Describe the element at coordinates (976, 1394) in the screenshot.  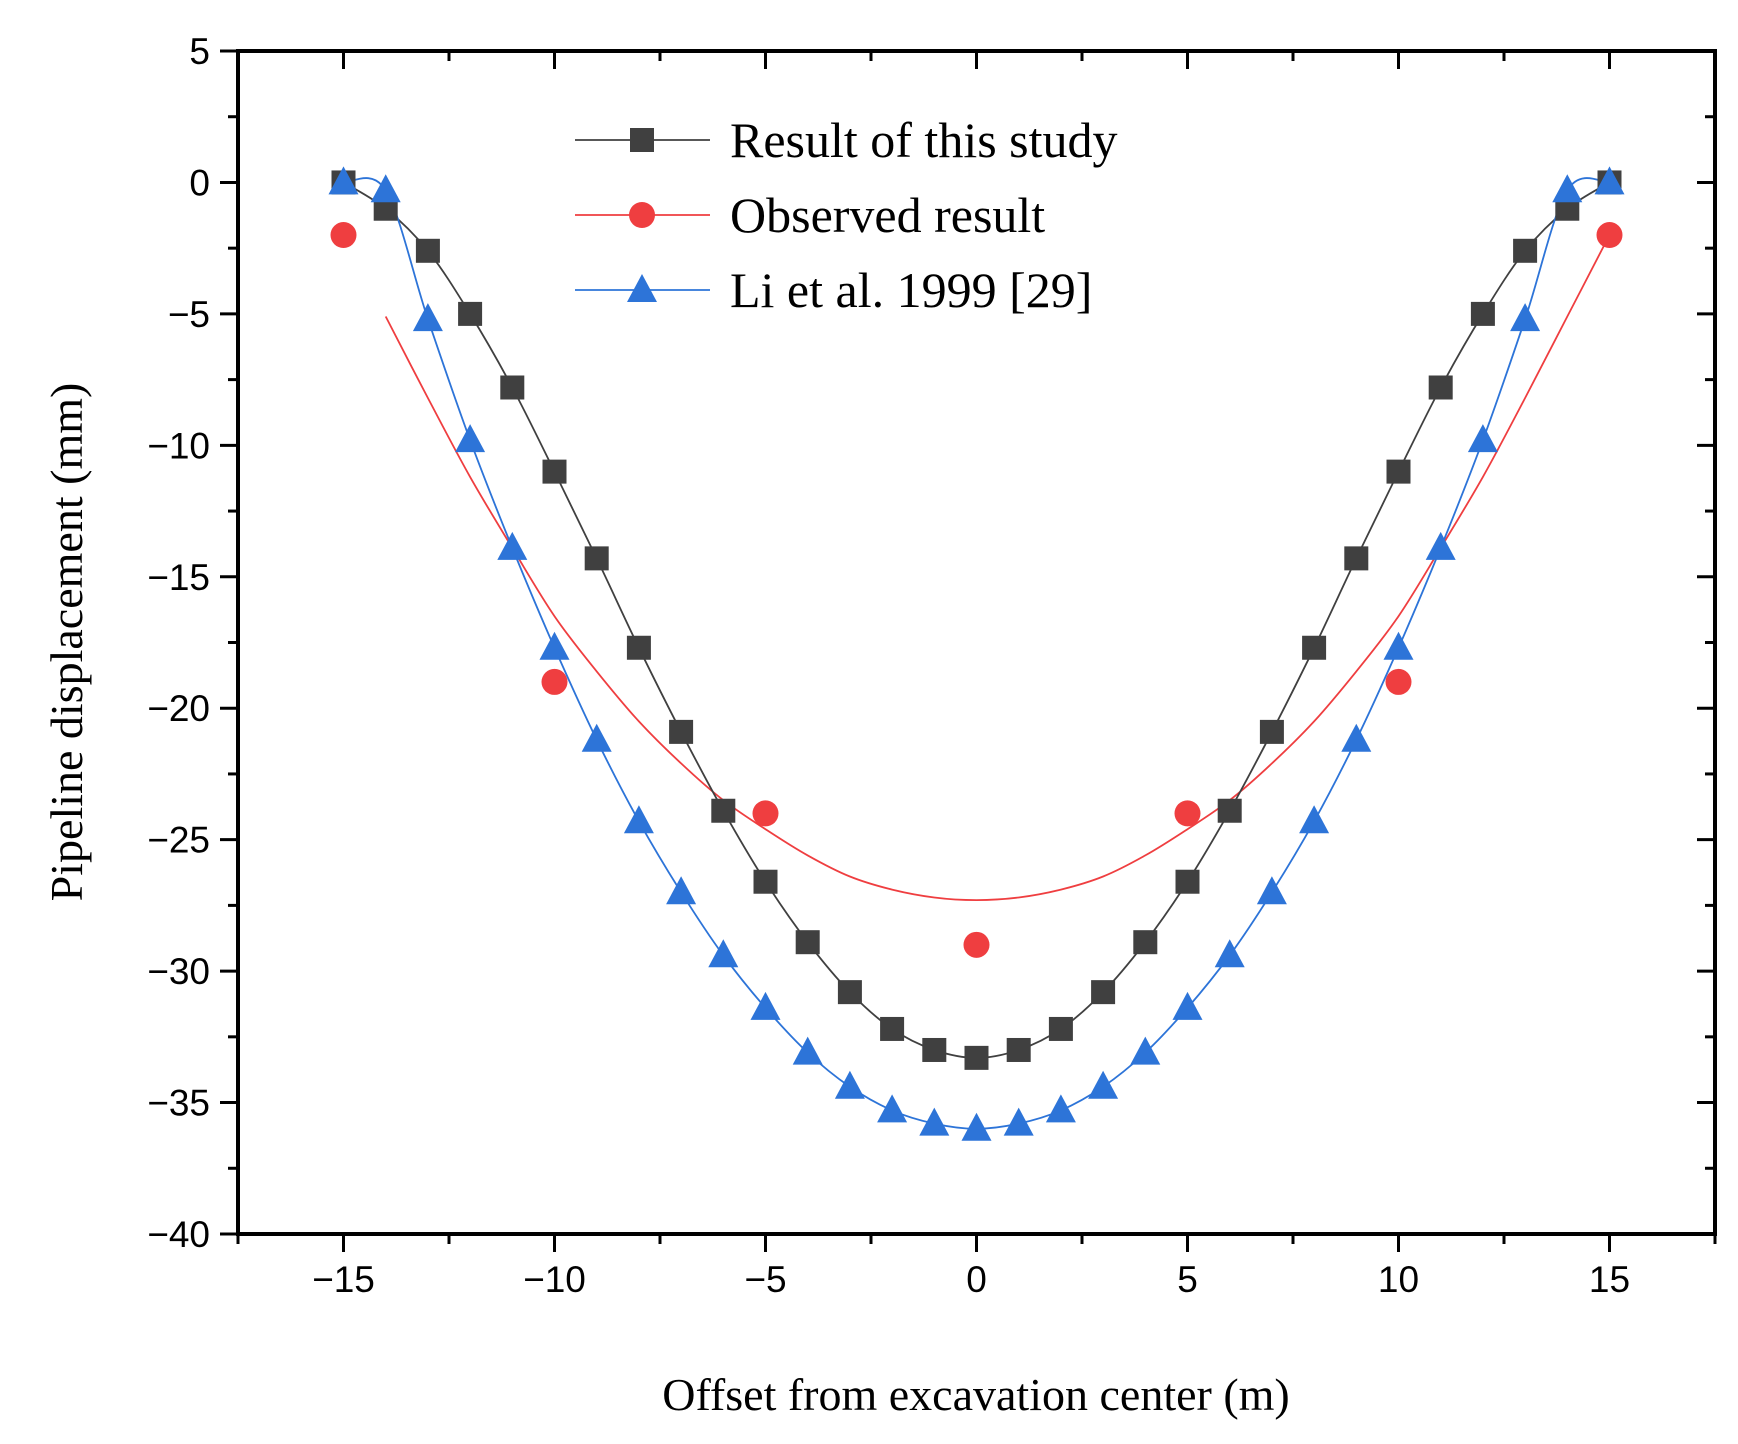
I see `x-axis-title: Offset from excavation center (m)` at that location.